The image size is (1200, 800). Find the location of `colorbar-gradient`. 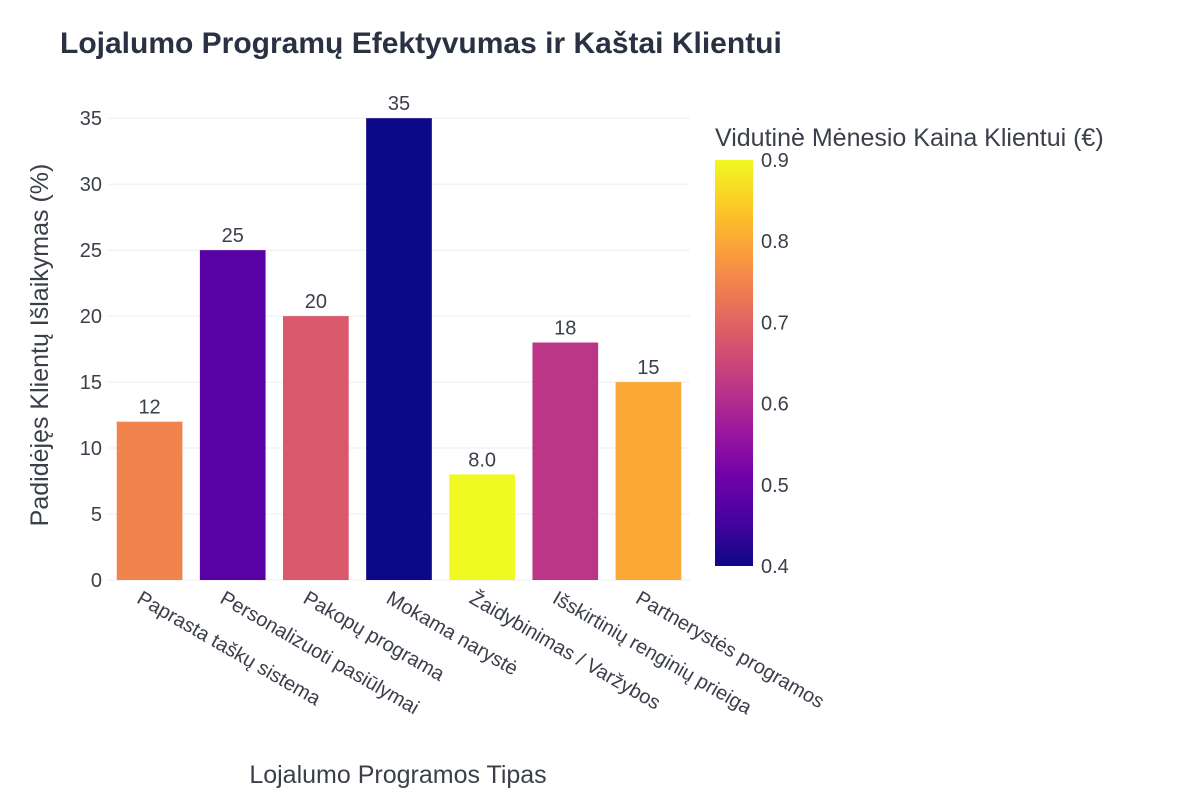

colorbar-gradient is located at coordinates (734, 363).